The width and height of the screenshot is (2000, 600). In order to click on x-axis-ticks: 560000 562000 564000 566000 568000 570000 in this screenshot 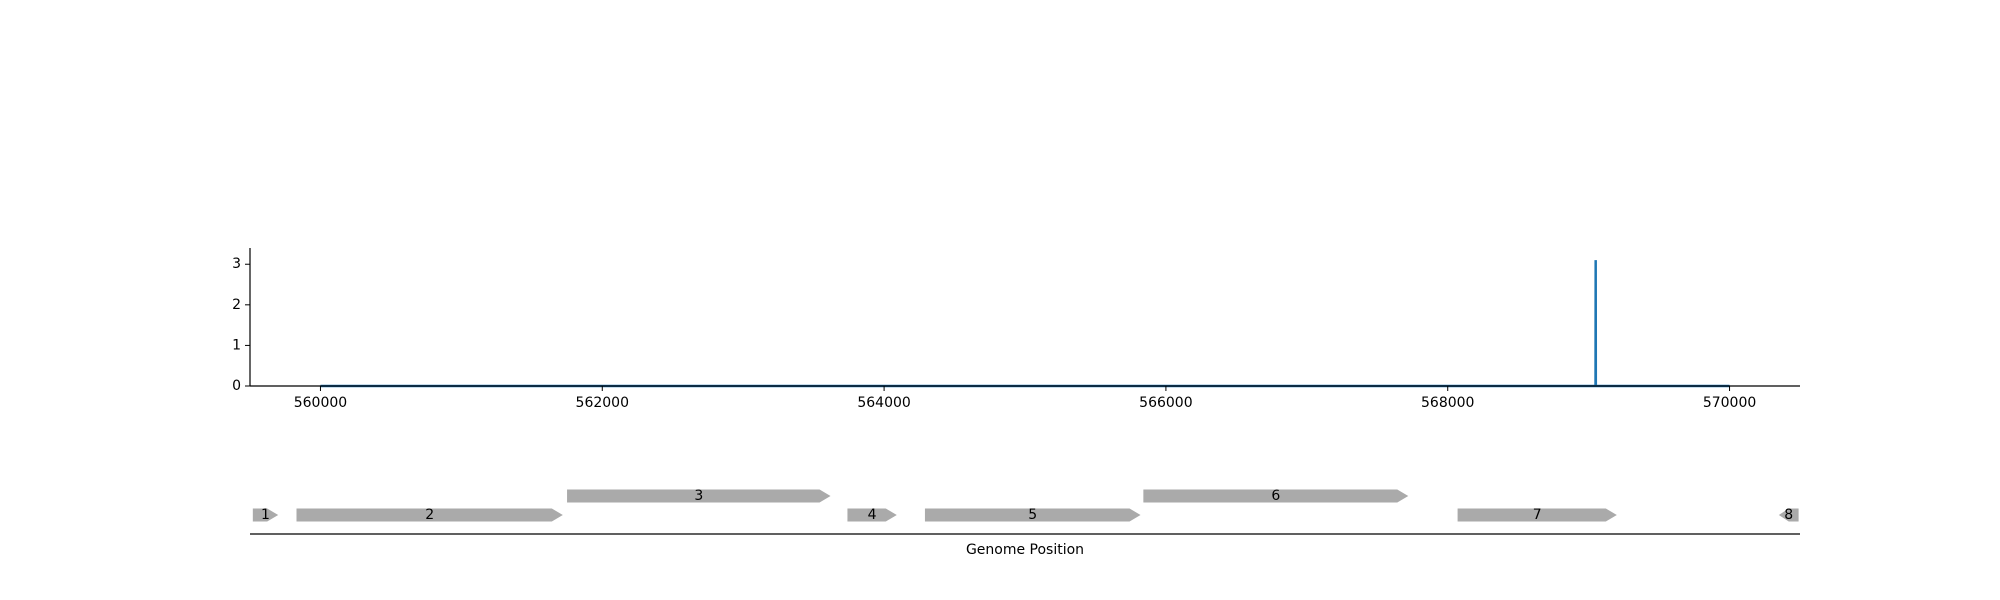, I will do `click(1025, 398)`.